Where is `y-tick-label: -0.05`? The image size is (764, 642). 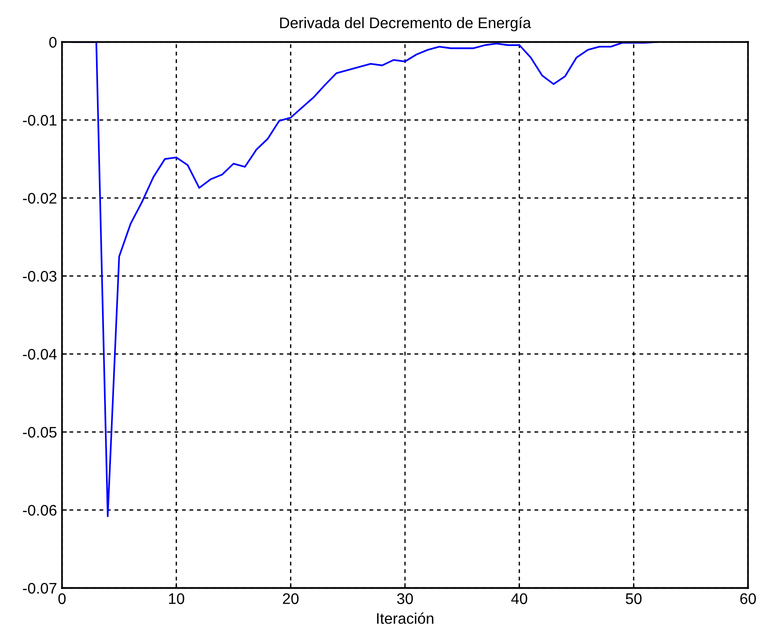
y-tick-label: -0.05 is located at coordinates (39, 432).